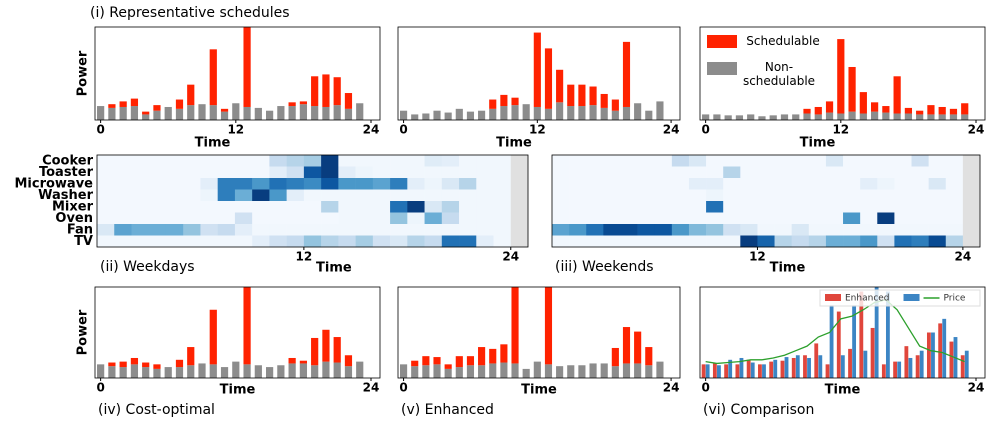 This screenshot has height=424, width=986. I want to click on caption: (ii) Weekdays, so click(147, 267).